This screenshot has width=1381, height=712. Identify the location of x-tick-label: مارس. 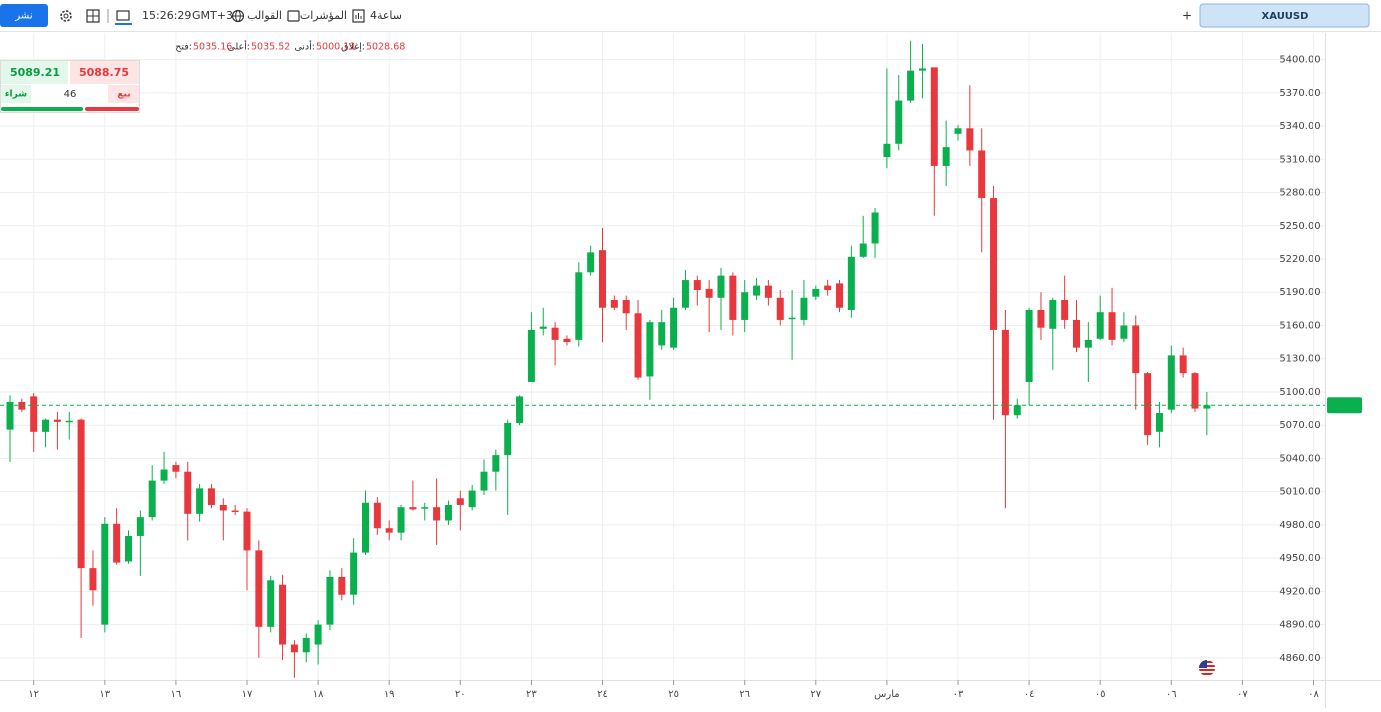
(886, 694).